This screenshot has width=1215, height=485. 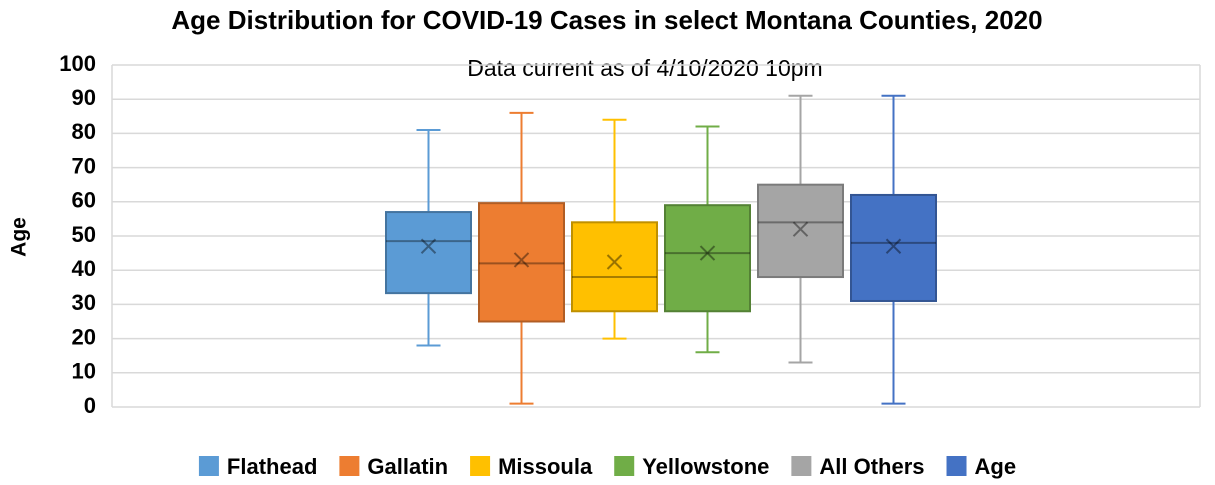 What do you see at coordinates (90, 405) in the screenshot?
I see `y-tick-label: 0` at bounding box center [90, 405].